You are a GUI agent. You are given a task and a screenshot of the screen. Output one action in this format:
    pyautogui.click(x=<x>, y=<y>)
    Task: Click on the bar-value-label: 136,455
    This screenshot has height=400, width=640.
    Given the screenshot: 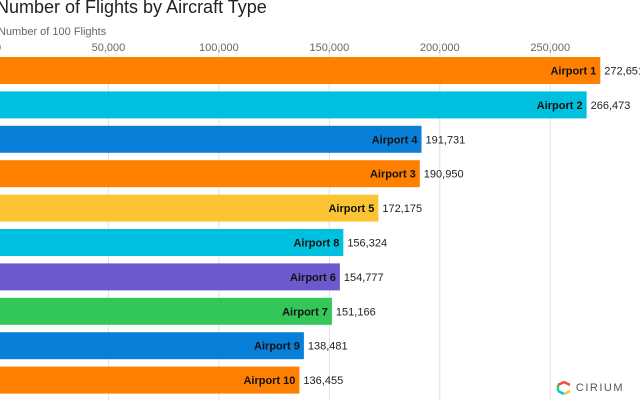 What is the action you would take?
    pyautogui.click(x=323, y=381)
    